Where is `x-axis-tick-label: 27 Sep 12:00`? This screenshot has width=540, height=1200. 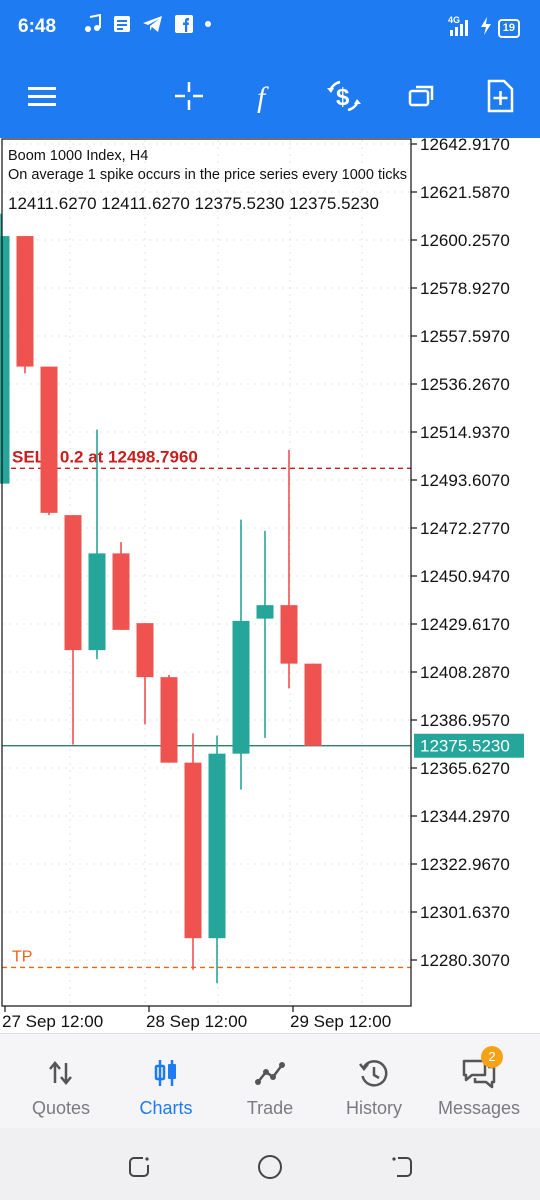
x-axis-tick-label: 27 Sep 12:00 is located at coordinates (52, 1021).